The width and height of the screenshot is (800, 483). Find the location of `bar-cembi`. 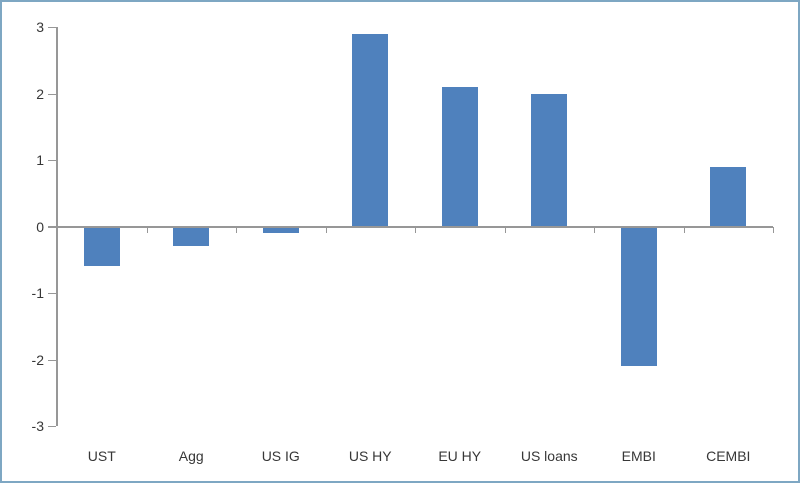

bar-cembi is located at coordinates (728, 196).